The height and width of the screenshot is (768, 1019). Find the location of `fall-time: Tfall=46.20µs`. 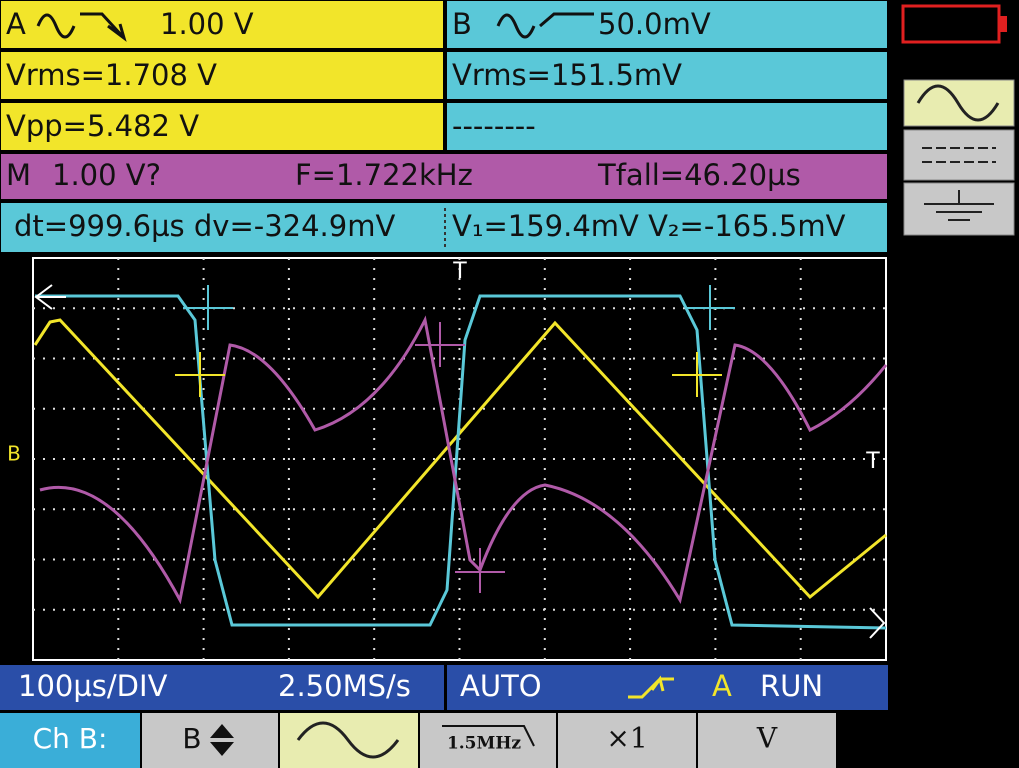

fall-time: Tfall=46.20µs is located at coordinates (699, 175).